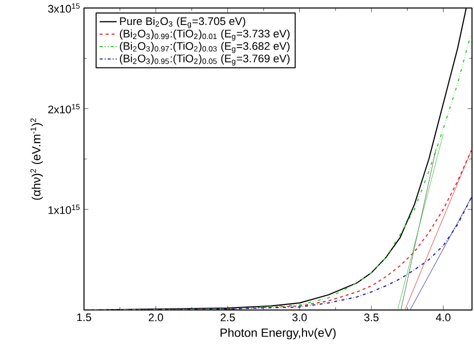  Describe the element at coordinates (84, 318) in the screenshot. I see `x-tick-label: 1.5` at that location.